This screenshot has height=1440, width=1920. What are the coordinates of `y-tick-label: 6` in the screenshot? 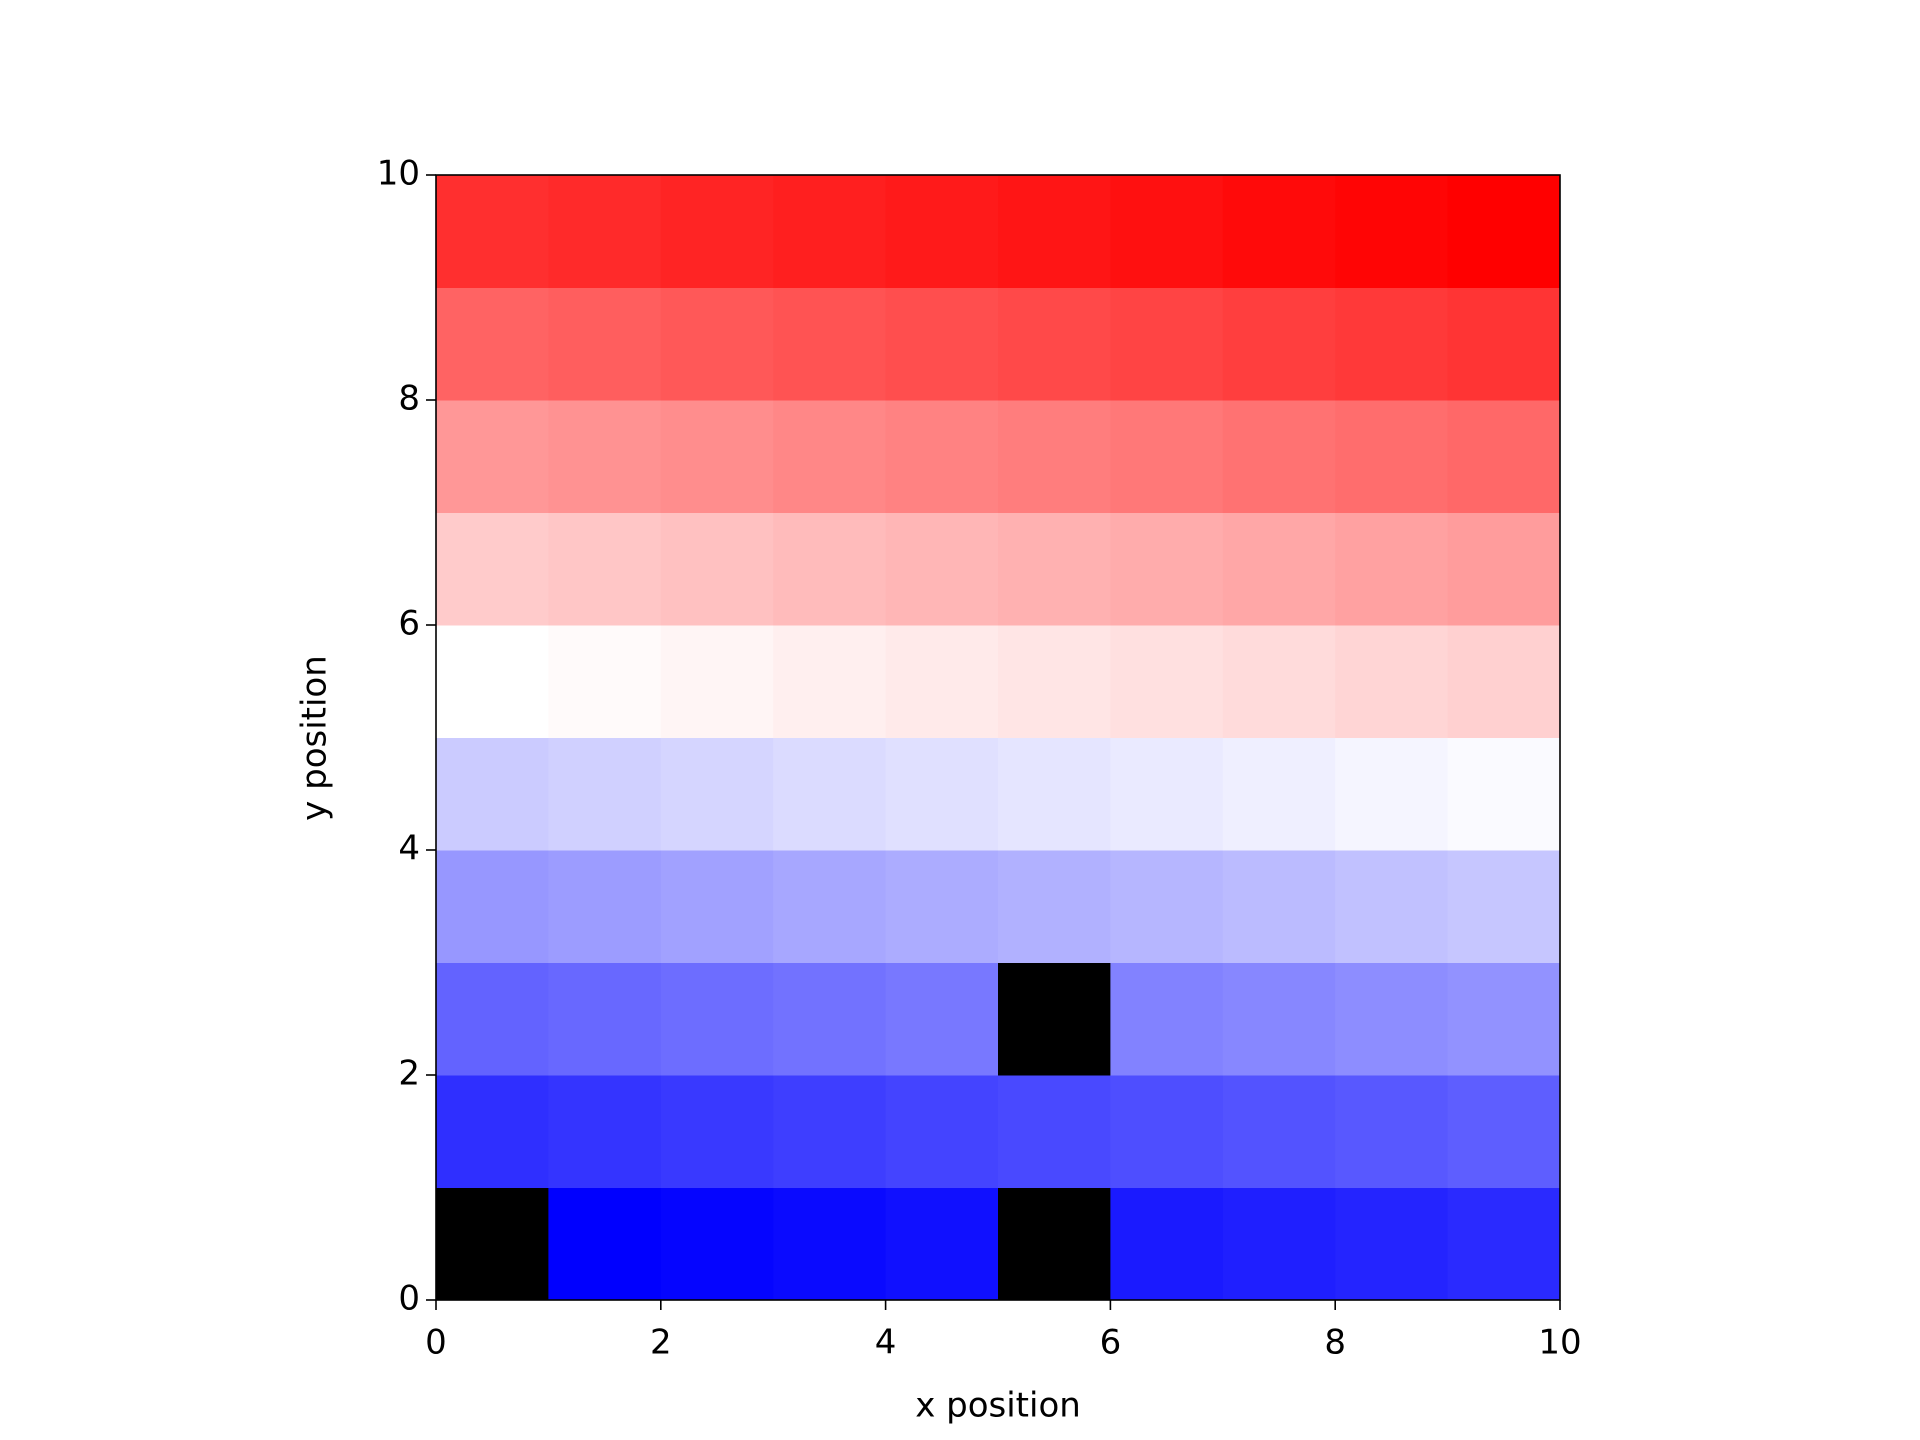 It's located at (409, 624).